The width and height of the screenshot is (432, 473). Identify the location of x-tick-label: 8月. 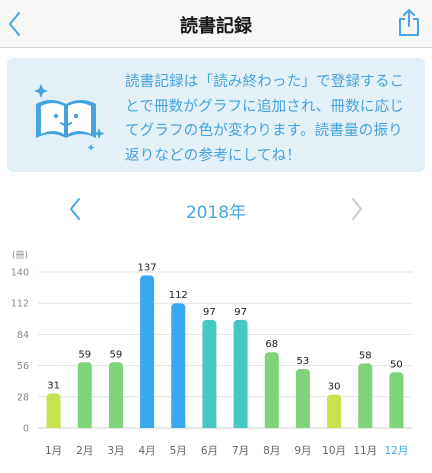
(271, 451).